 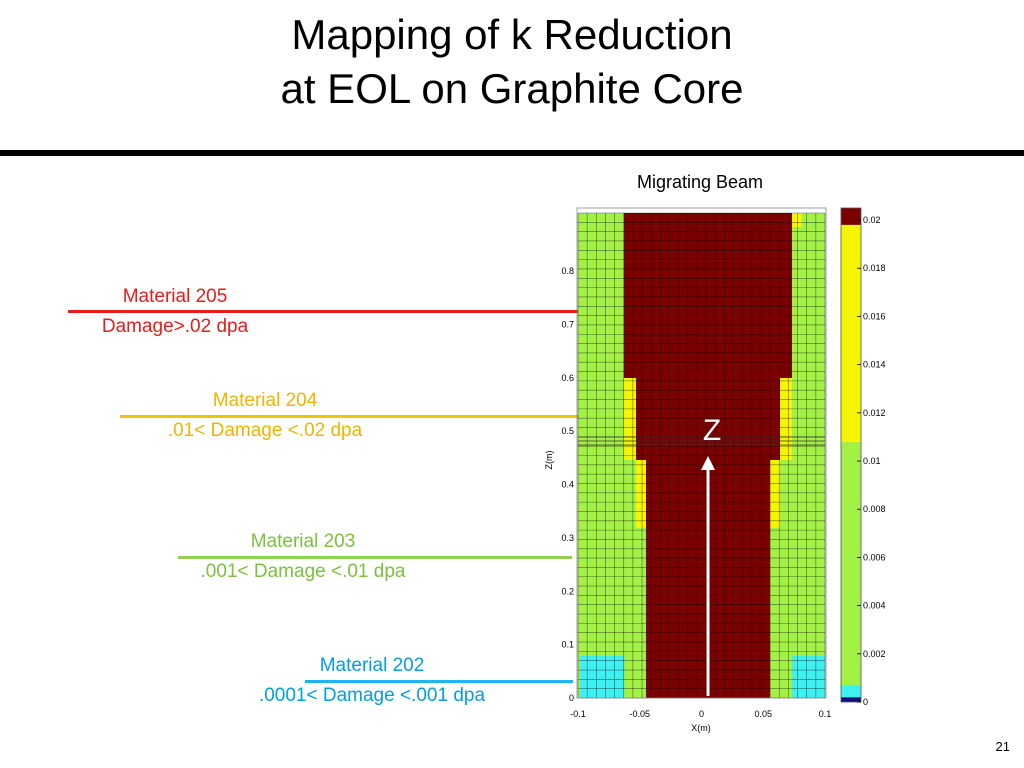 I want to click on x-tick-label: 0.1, so click(x=825, y=714).